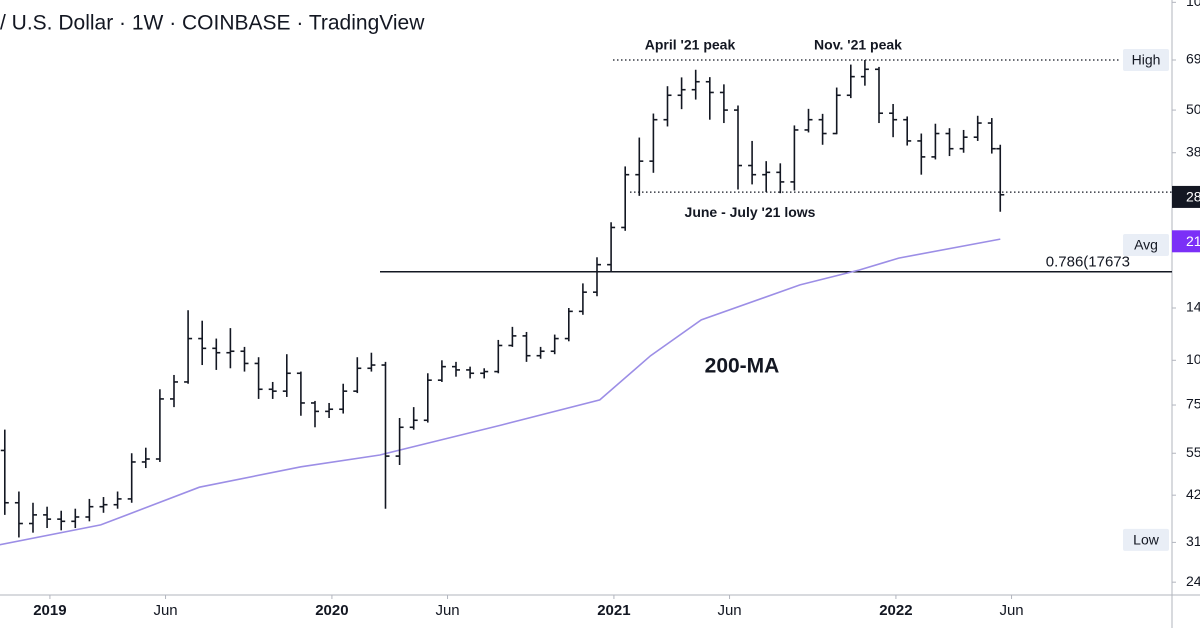 The width and height of the screenshot is (1200, 628). I want to click on annotation: June - July '21 lows, so click(750, 212).